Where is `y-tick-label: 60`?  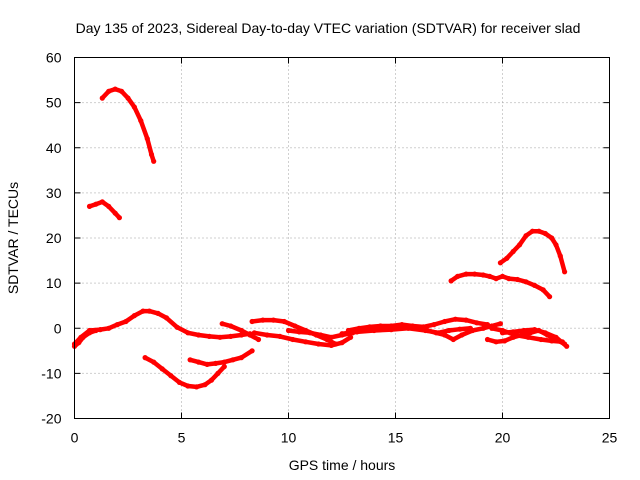
y-tick-label: 60 is located at coordinates (54, 58).